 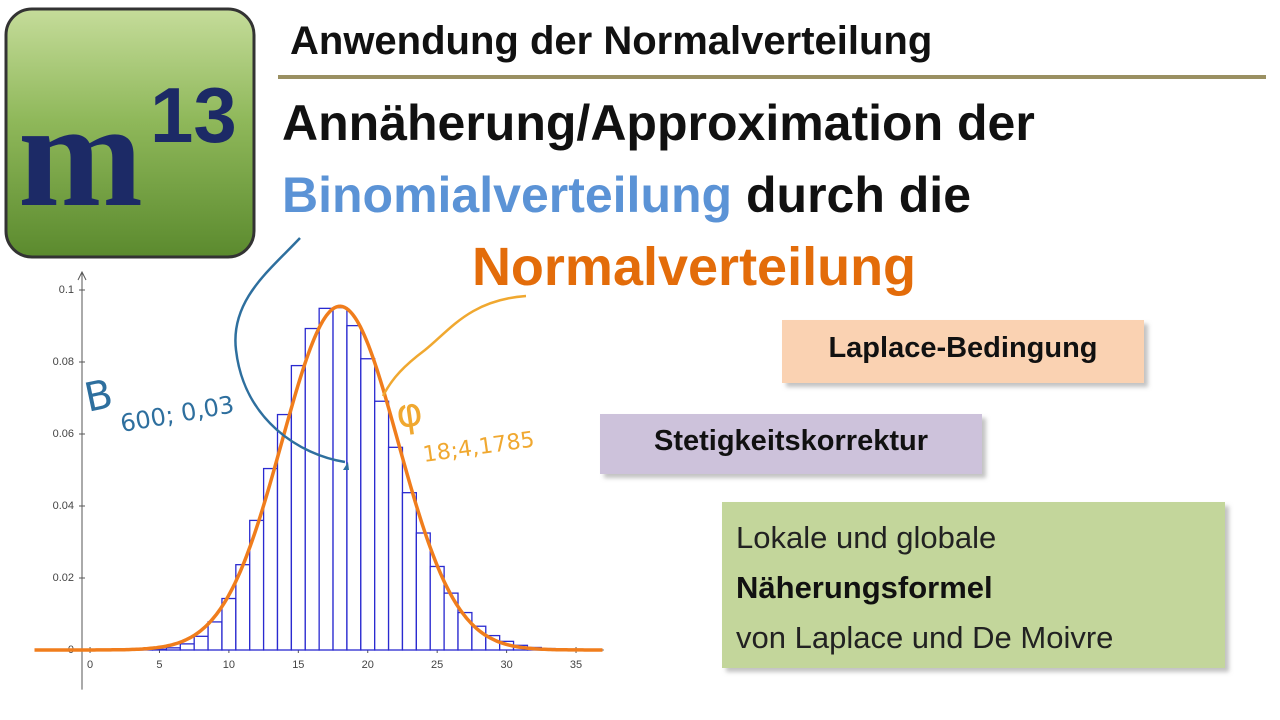 I want to click on annotation-symbol: φ, so click(x=409, y=413).